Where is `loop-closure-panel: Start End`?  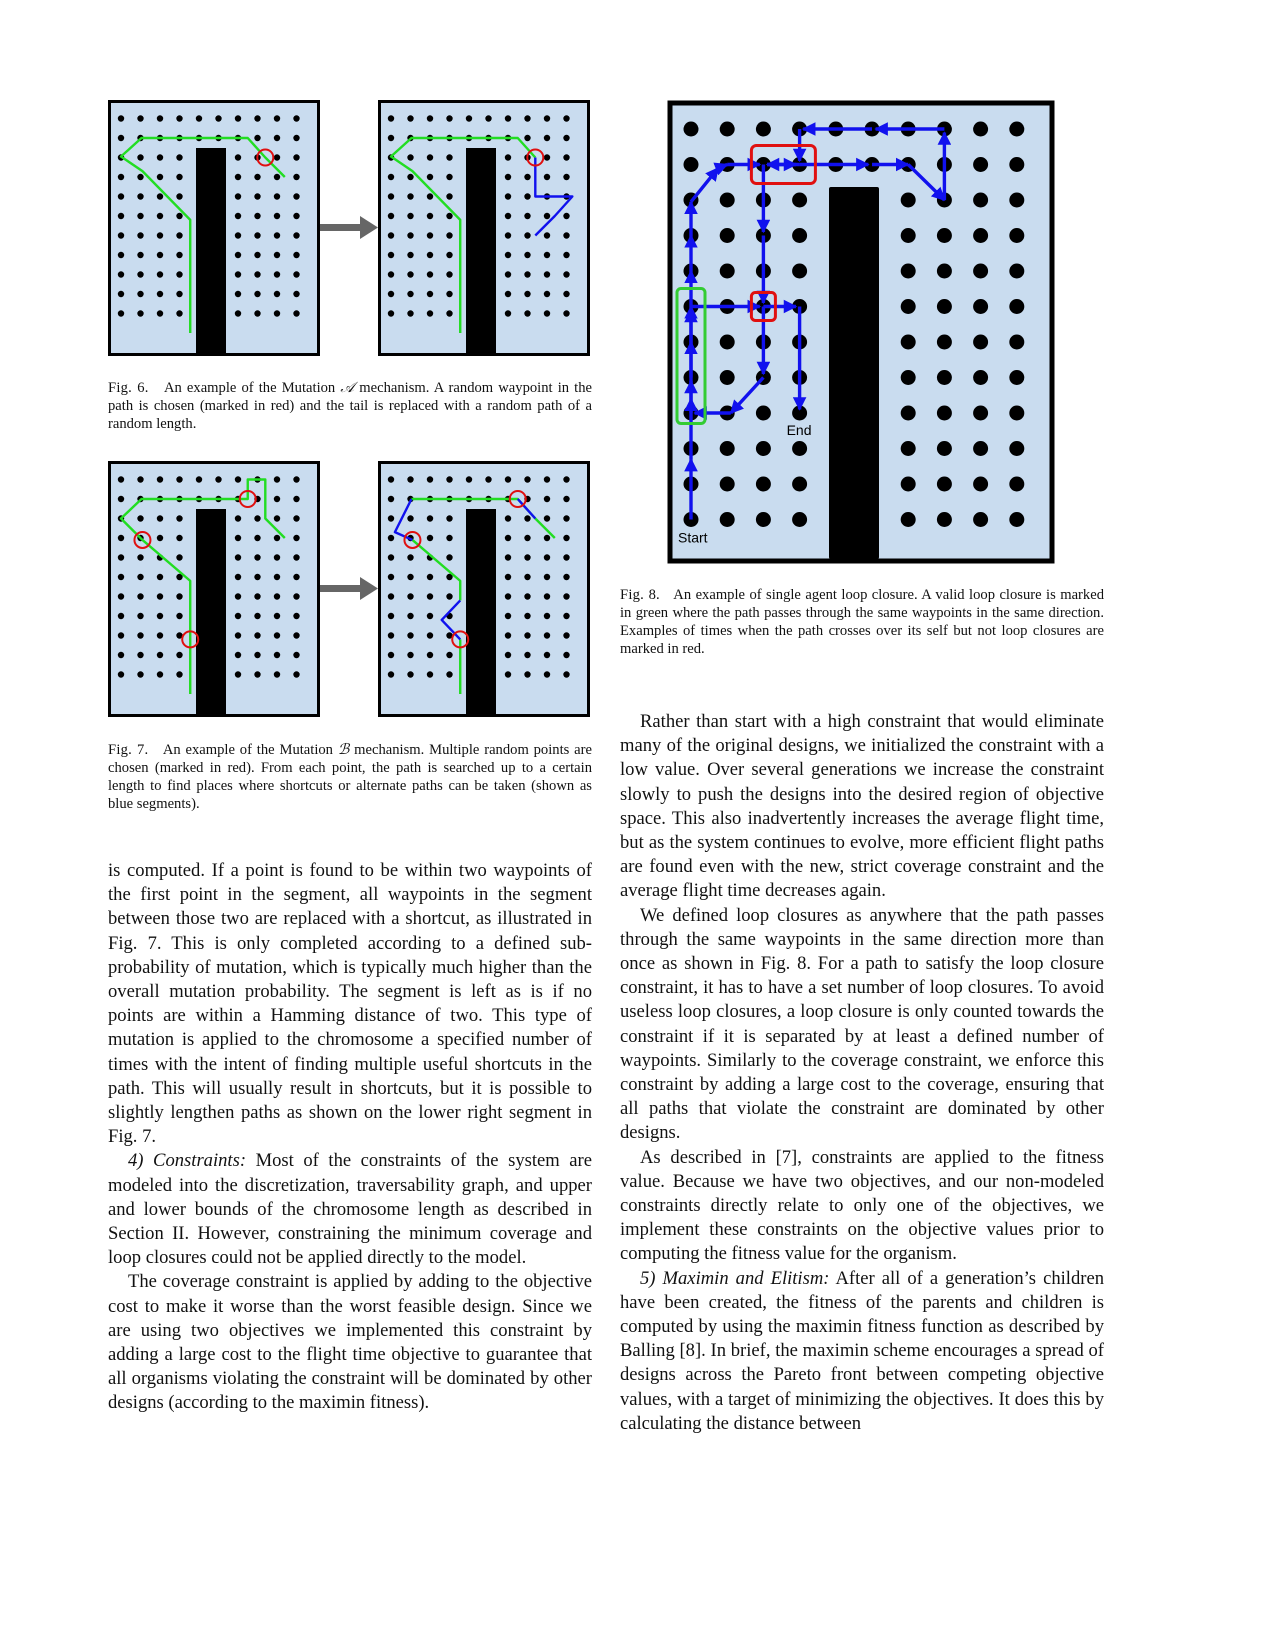 loop-closure-panel: Start End is located at coordinates (861, 332).